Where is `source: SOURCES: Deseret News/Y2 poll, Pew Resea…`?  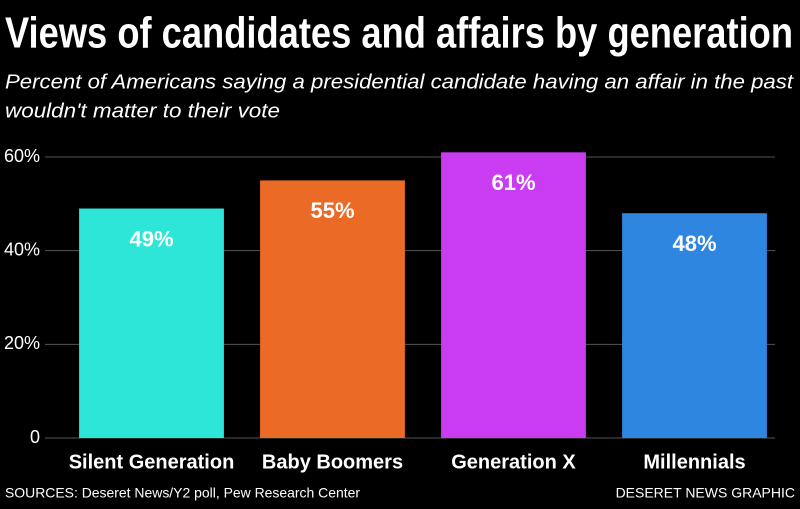
source: SOURCES: Deseret News/Y2 poll, Pew Resea… is located at coordinates (182, 493).